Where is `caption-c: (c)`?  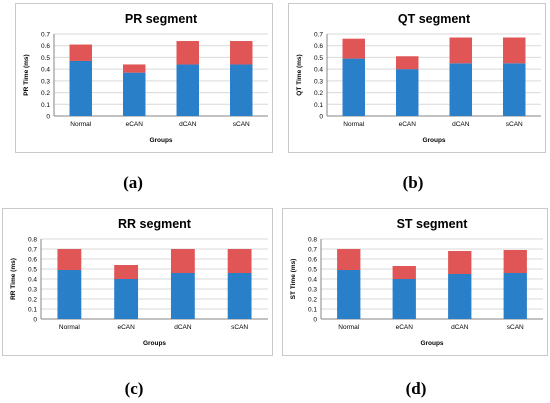 caption-c: (c) is located at coordinates (134, 388).